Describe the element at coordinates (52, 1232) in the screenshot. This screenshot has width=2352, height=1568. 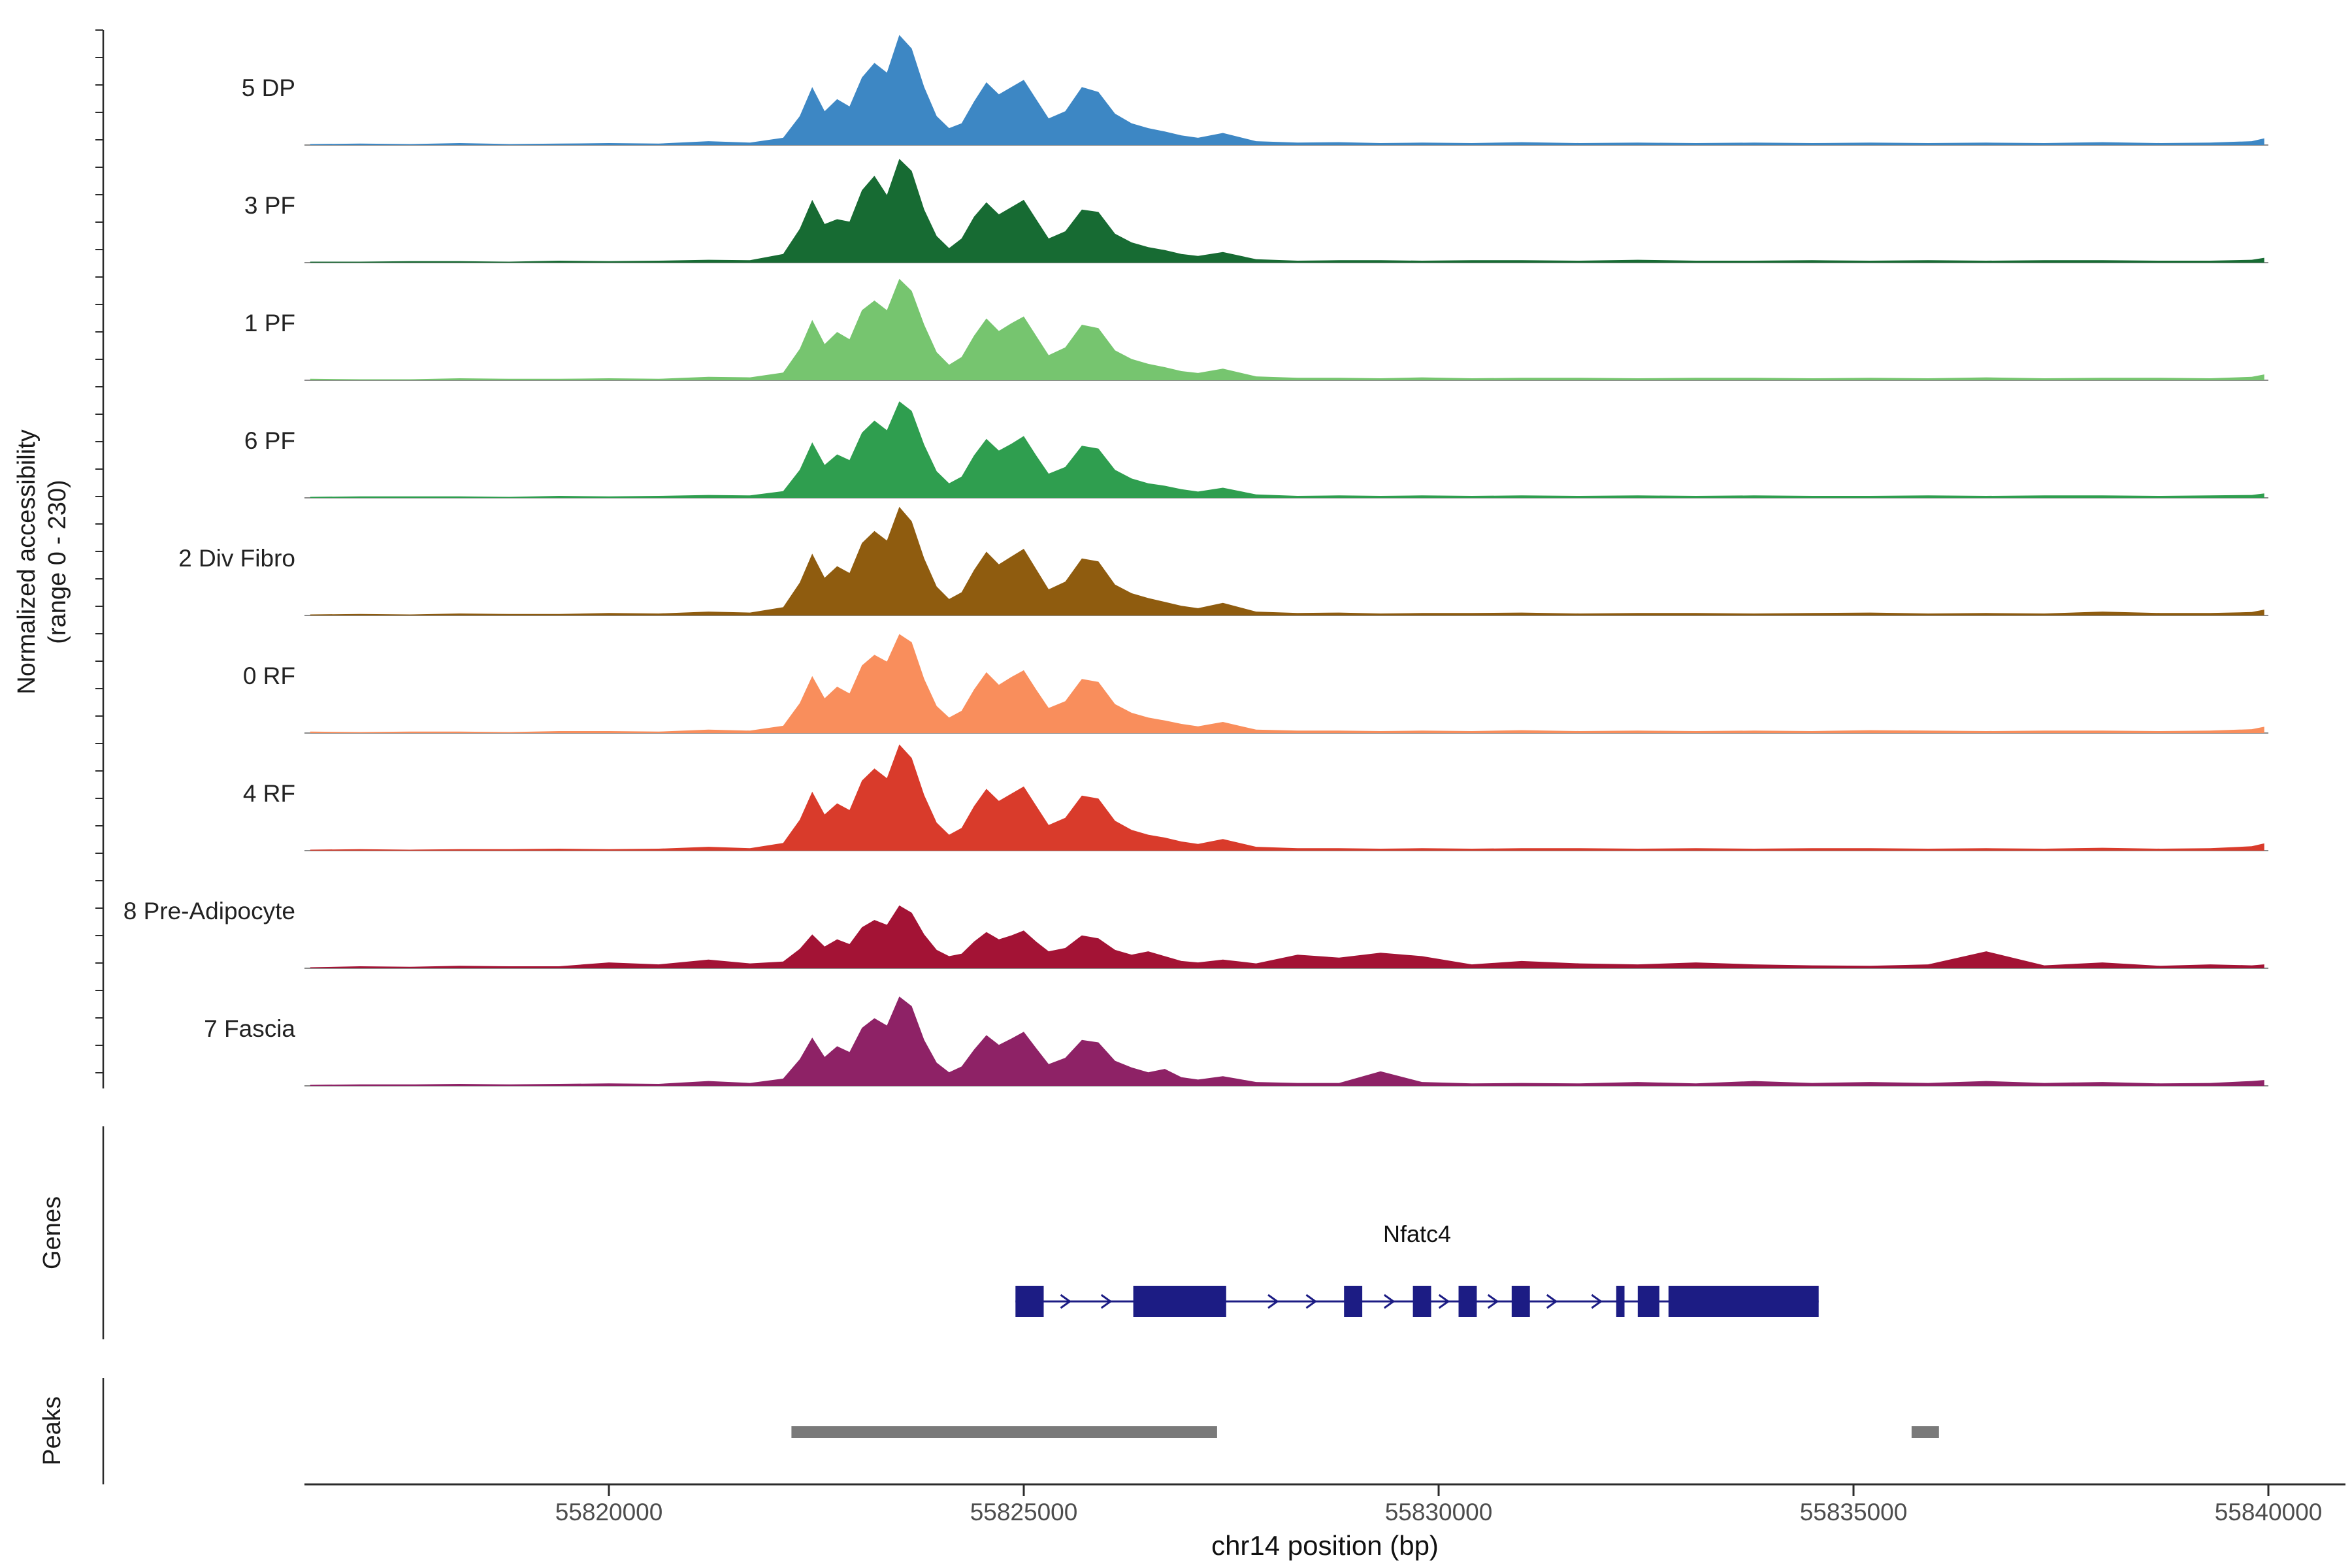
I see `genes-section-label: Genes` at that location.